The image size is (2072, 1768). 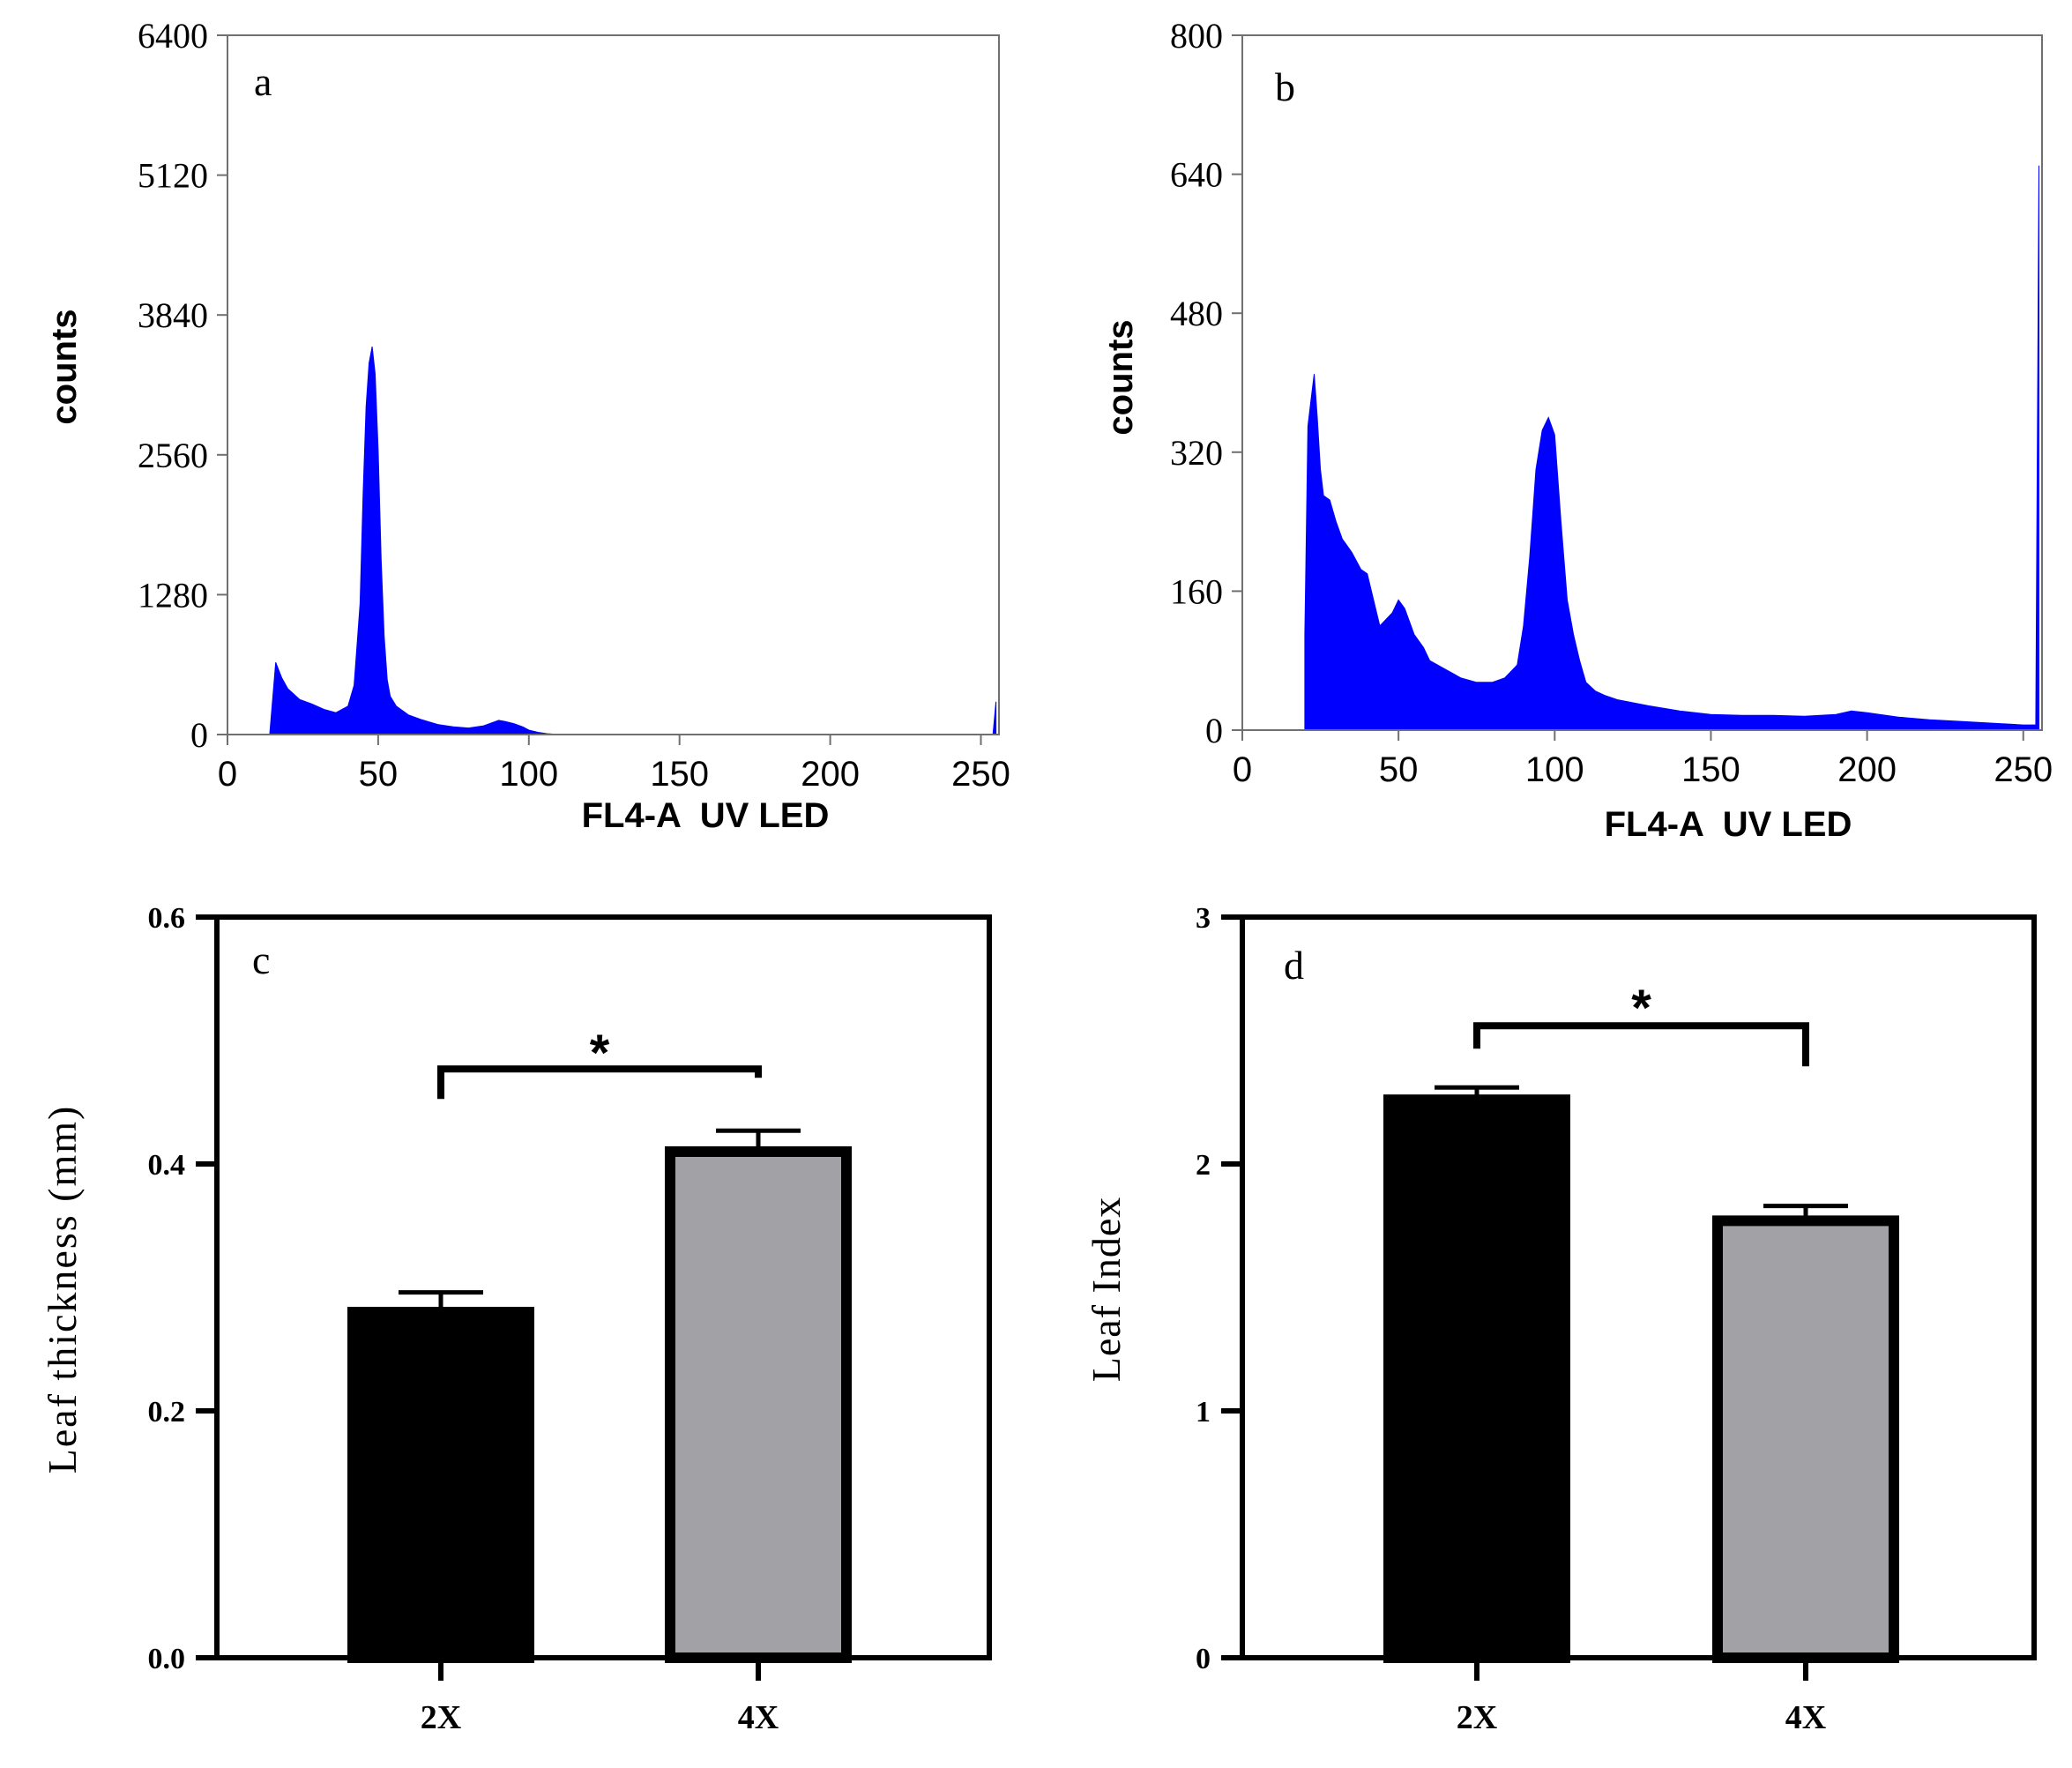 I want to click on bars-c, so click(x=599, y=1395).